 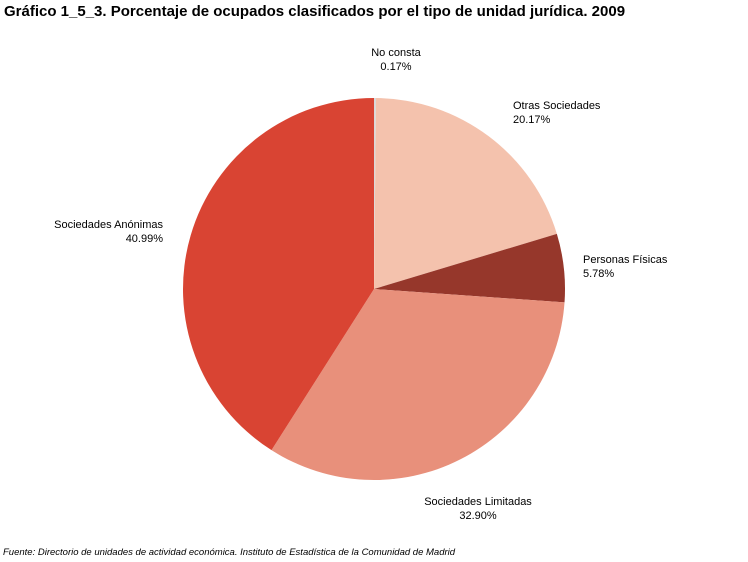 What do you see at coordinates (465, 193) in the screenshot?
I see `pie-slice-otras-sociedades` at bounding box center [465, 193].